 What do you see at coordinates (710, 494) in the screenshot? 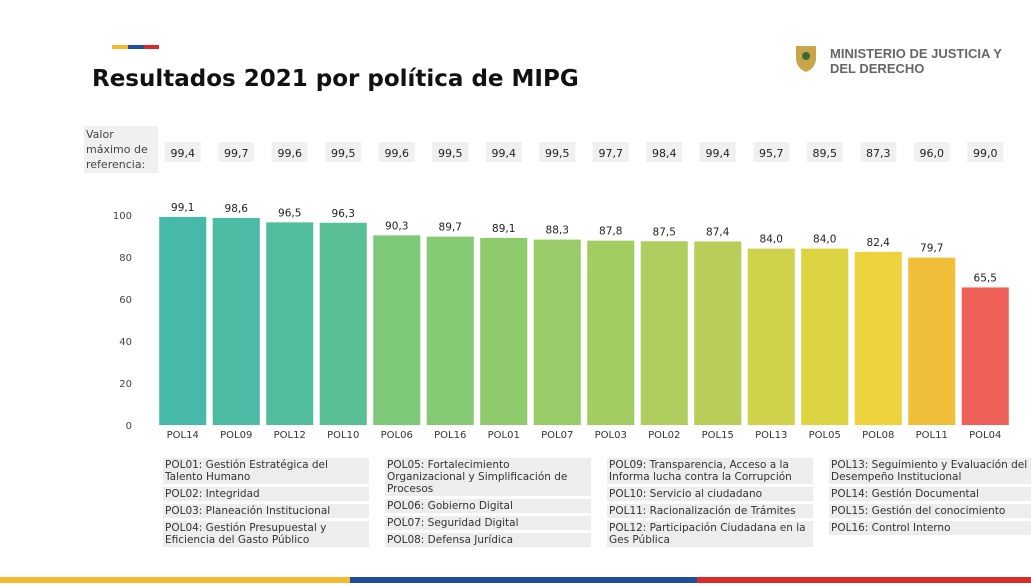
I see `note: POL10: Servicio al ciudadano` at bounding box center [710, 494].